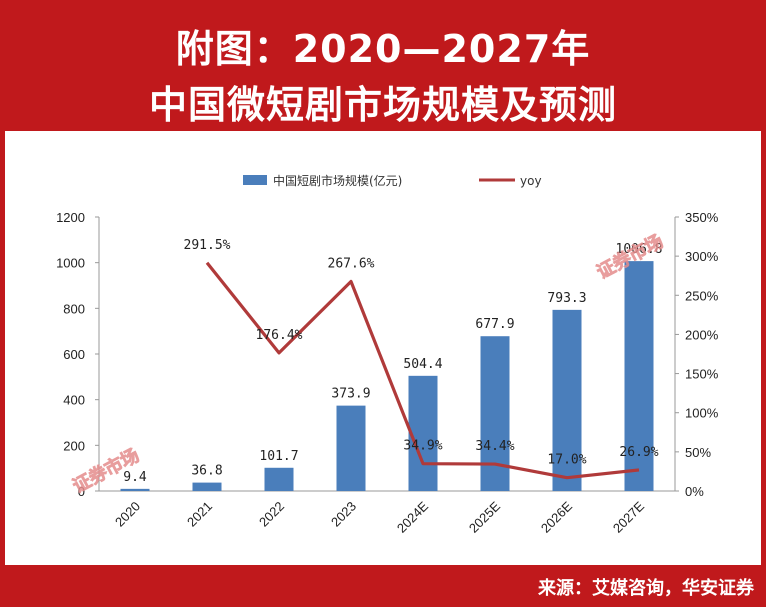 The image size is (766, 607). I want to click on footer-band: 来源：艾媒咨询，华安证券, so click(383, 586).